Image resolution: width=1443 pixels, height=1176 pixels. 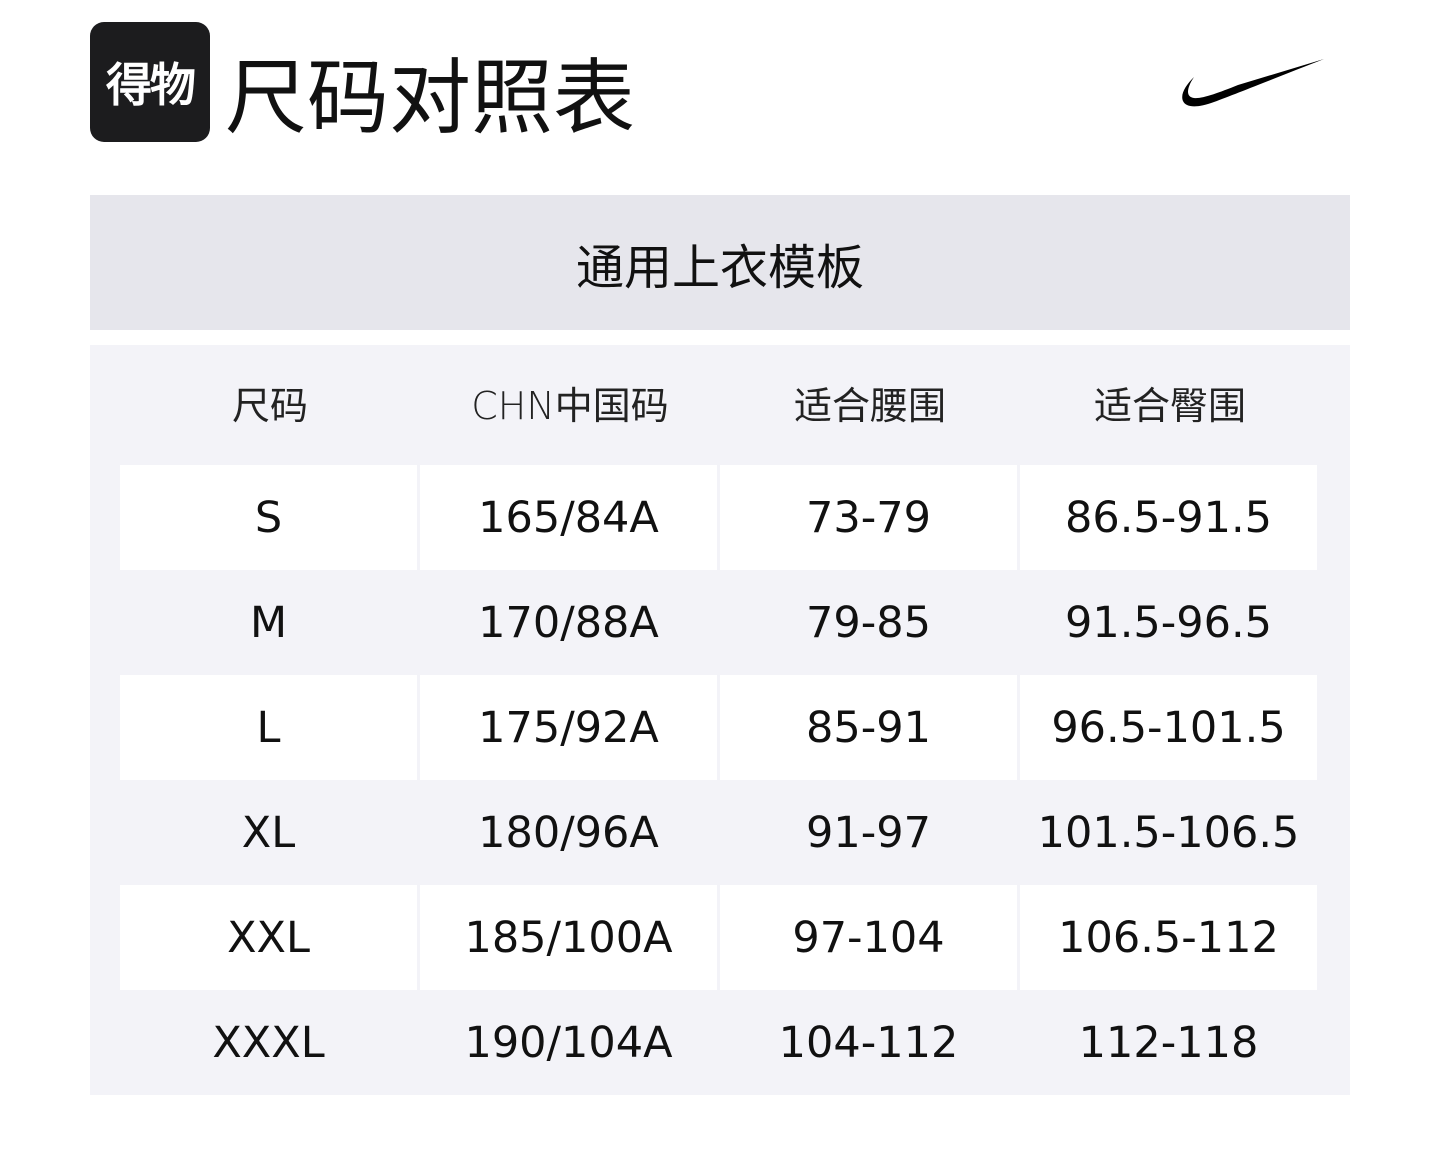 What do you see at coordinates (1168, 517) in the screenshot?
I see `table-cell: 86.5-91.5` at bounding box center [1168, 517].